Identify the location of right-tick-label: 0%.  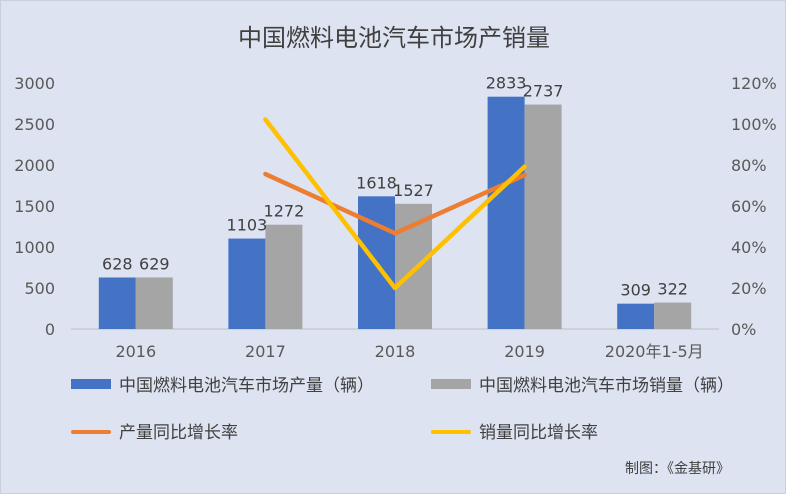
(743, 329).